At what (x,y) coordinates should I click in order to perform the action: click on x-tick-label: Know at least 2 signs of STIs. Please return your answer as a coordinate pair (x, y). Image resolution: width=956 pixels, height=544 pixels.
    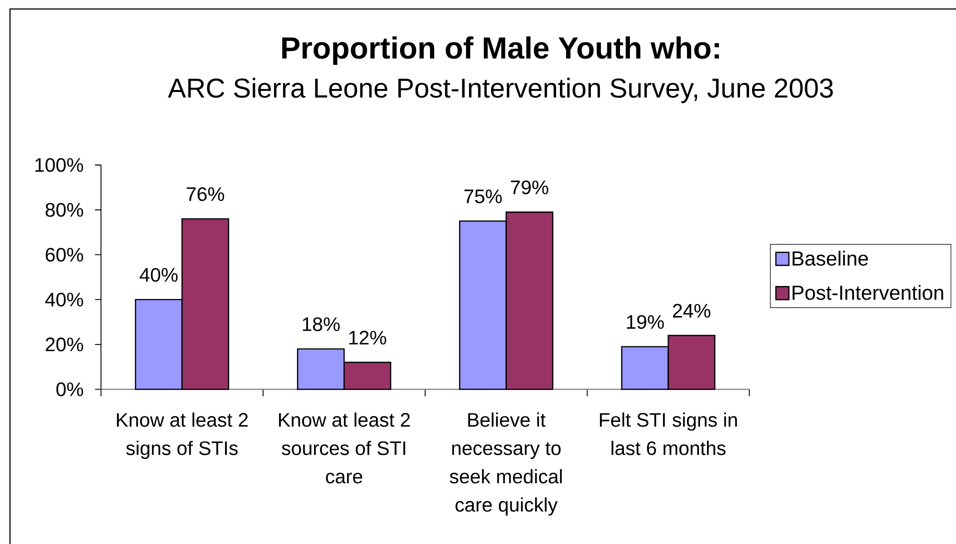
    Looking at the image, I should click on (182, 435).